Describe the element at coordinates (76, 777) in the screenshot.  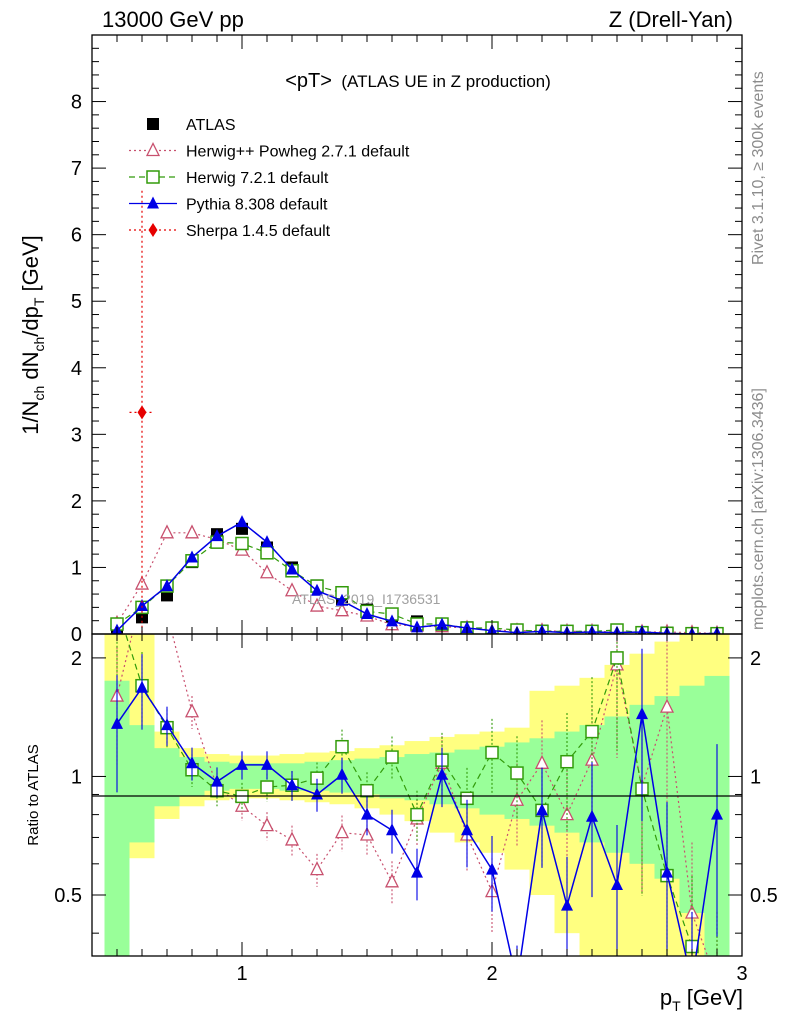
I see `ratio-y-tick-label-left: 1` at that location.